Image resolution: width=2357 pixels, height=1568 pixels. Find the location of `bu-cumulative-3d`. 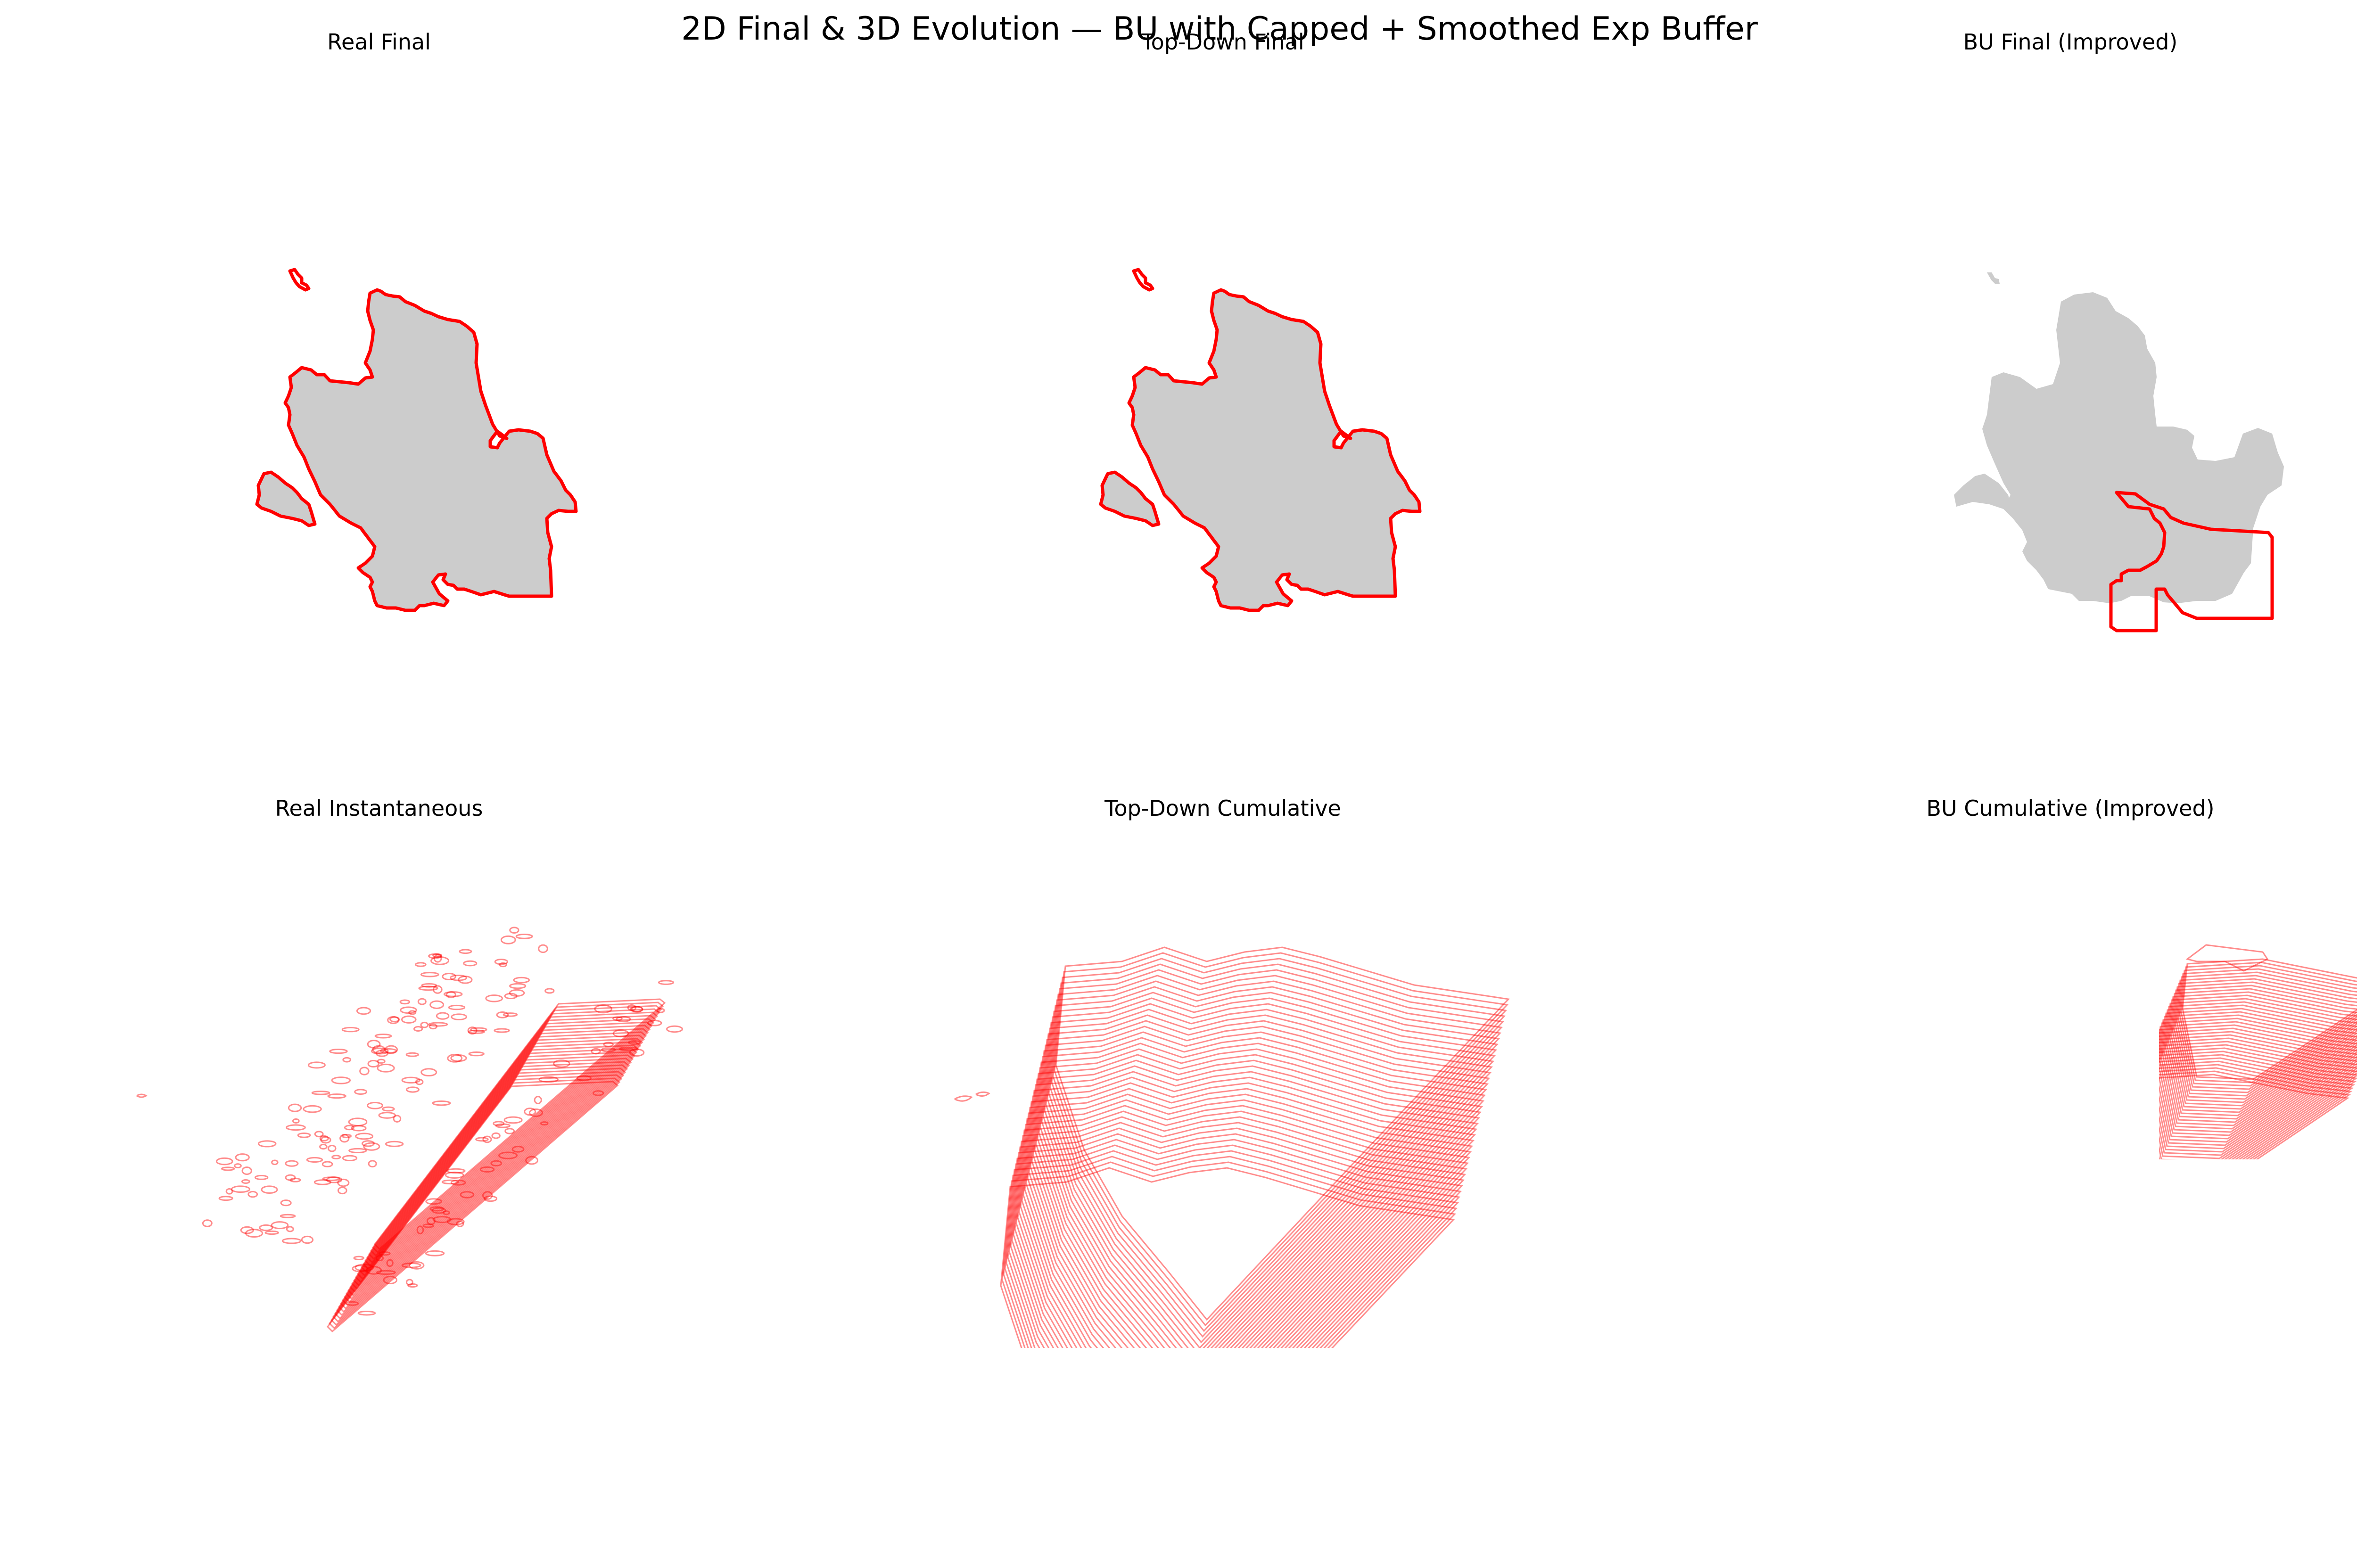

bu-cumulative-3d is located at coordinates (2258, 1051).